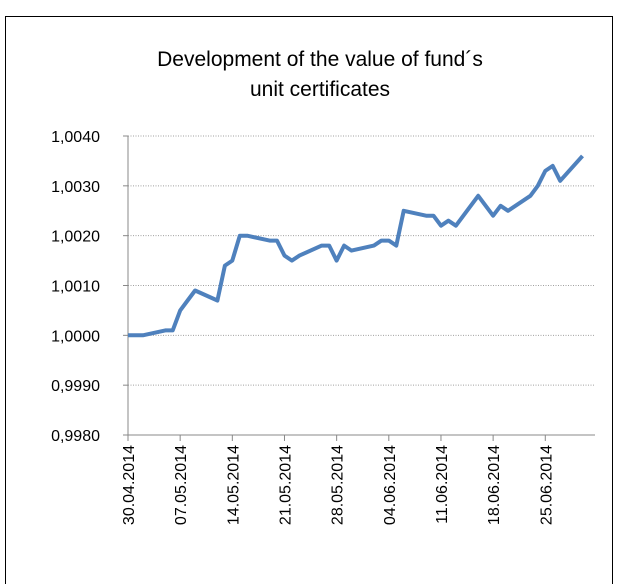  Describe the element at coordinates (338, 485) in the screenshot. I see `x-tick-label: 28.05.2014` at that location.